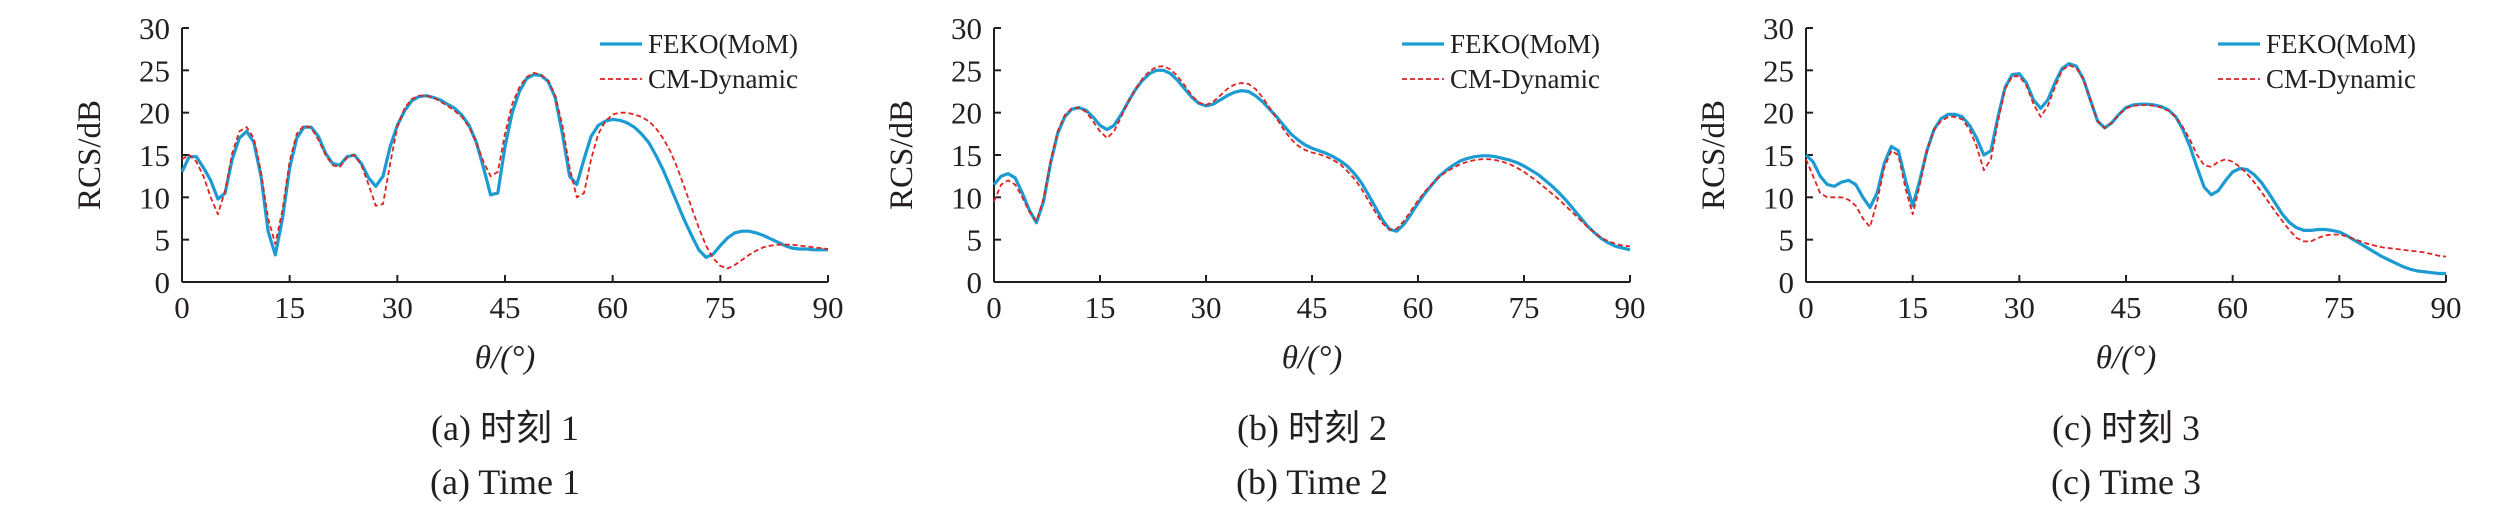 This screenshot has width=2520, height=512. What do you see at coordinates (505, 482) in the screenshot?
I see `caption-en: (a) Time 1` at bounding box center [505, 482].